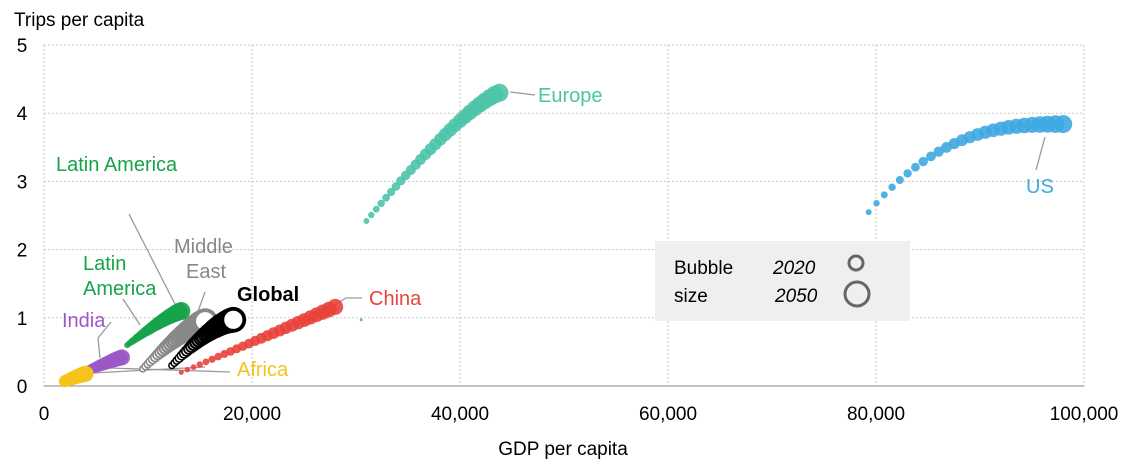  I want to click on india-bubble, so click(122, 357).